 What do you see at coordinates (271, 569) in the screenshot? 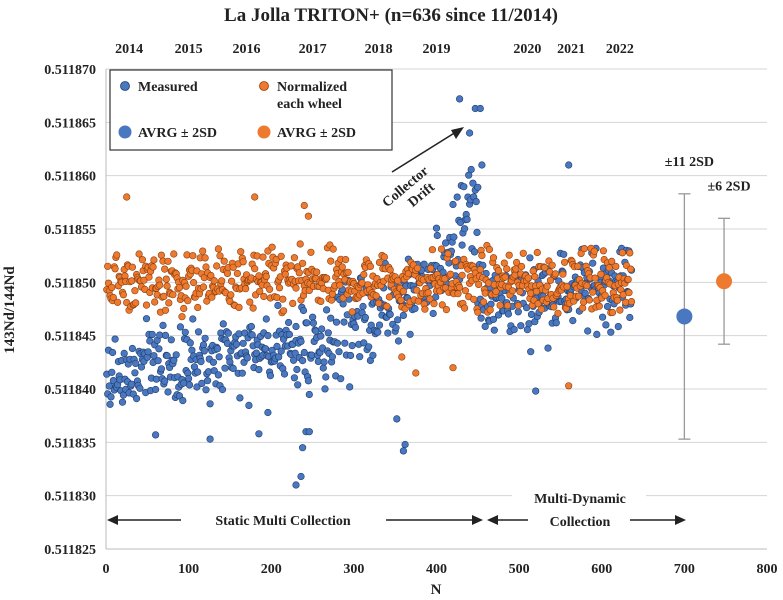
I see `x-tick-label: 200` at bounding box center [271, 569].